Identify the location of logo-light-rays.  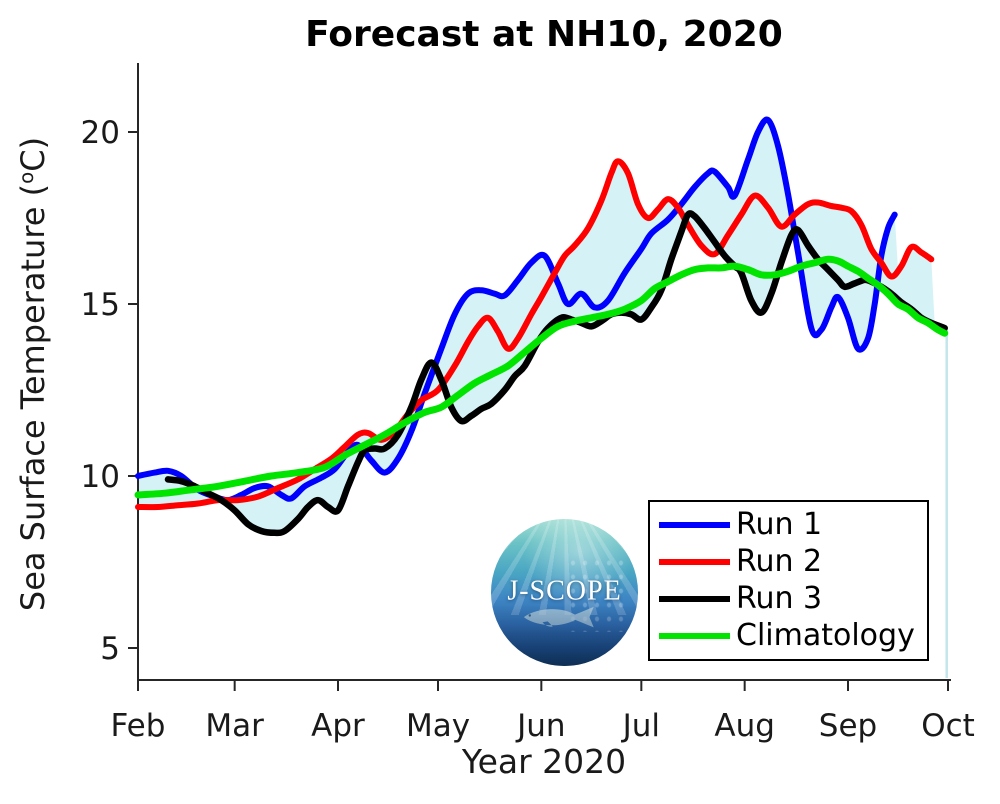
(564, 567).